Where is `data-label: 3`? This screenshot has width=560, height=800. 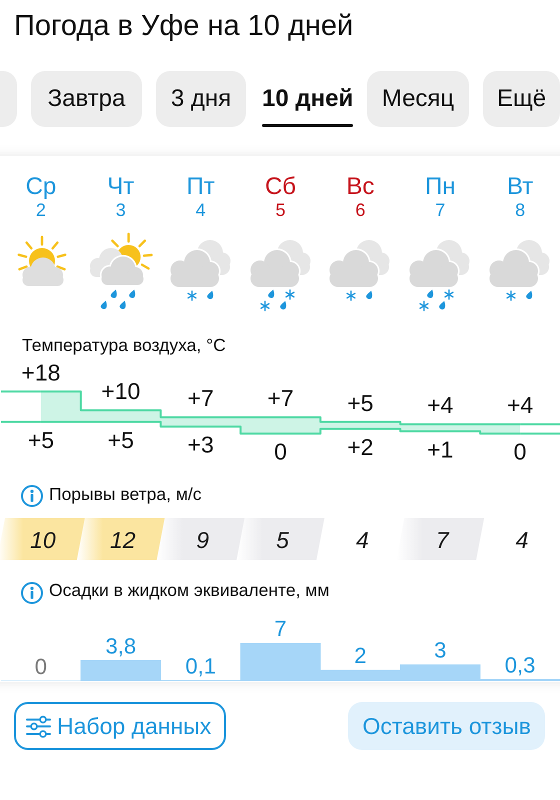
data-label: 3 is located at coordinates (440, 650).